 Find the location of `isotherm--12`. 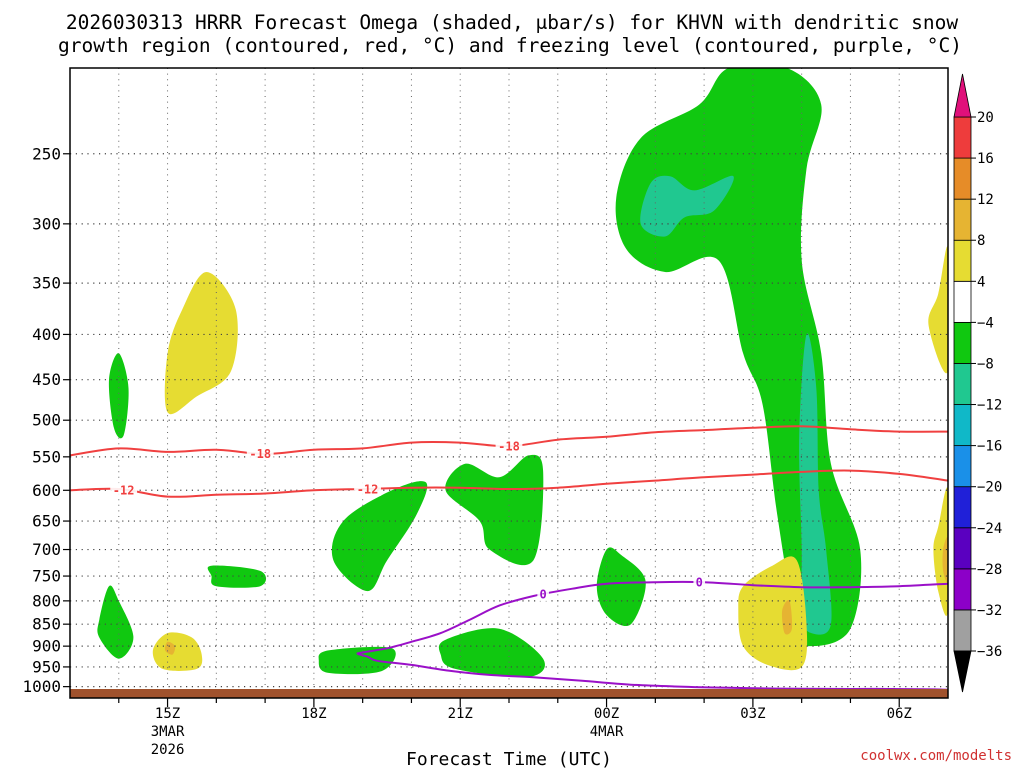

isotherm--12 is located at coordinates (509, 483).